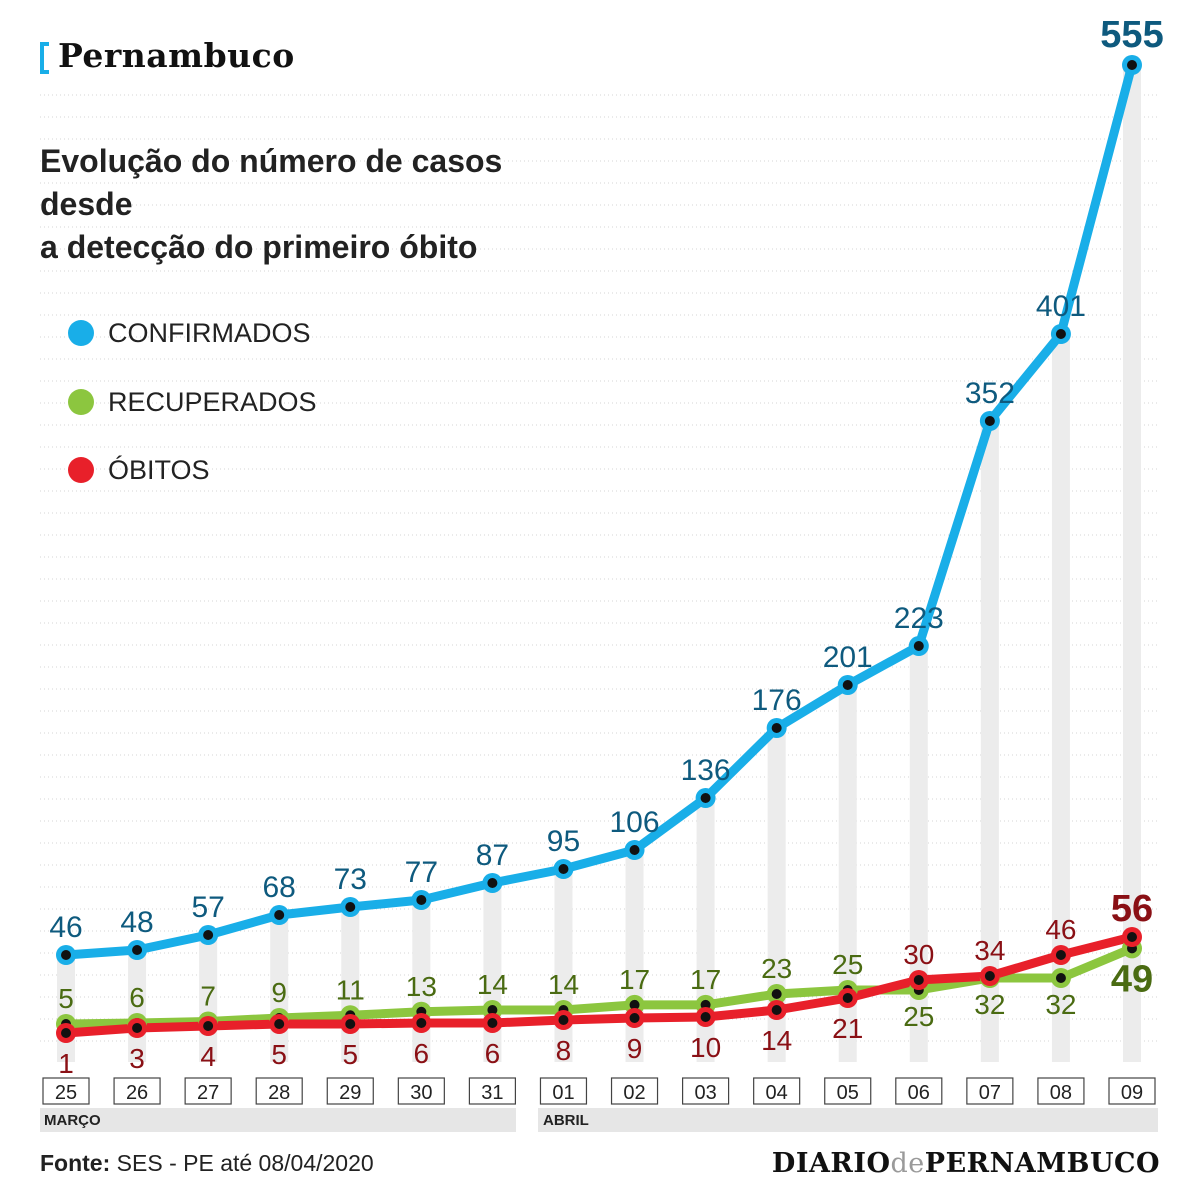  Describe the element at coordinates (635, 822) in the screenshot. I see `data-label-confirmados: 106` at that location.